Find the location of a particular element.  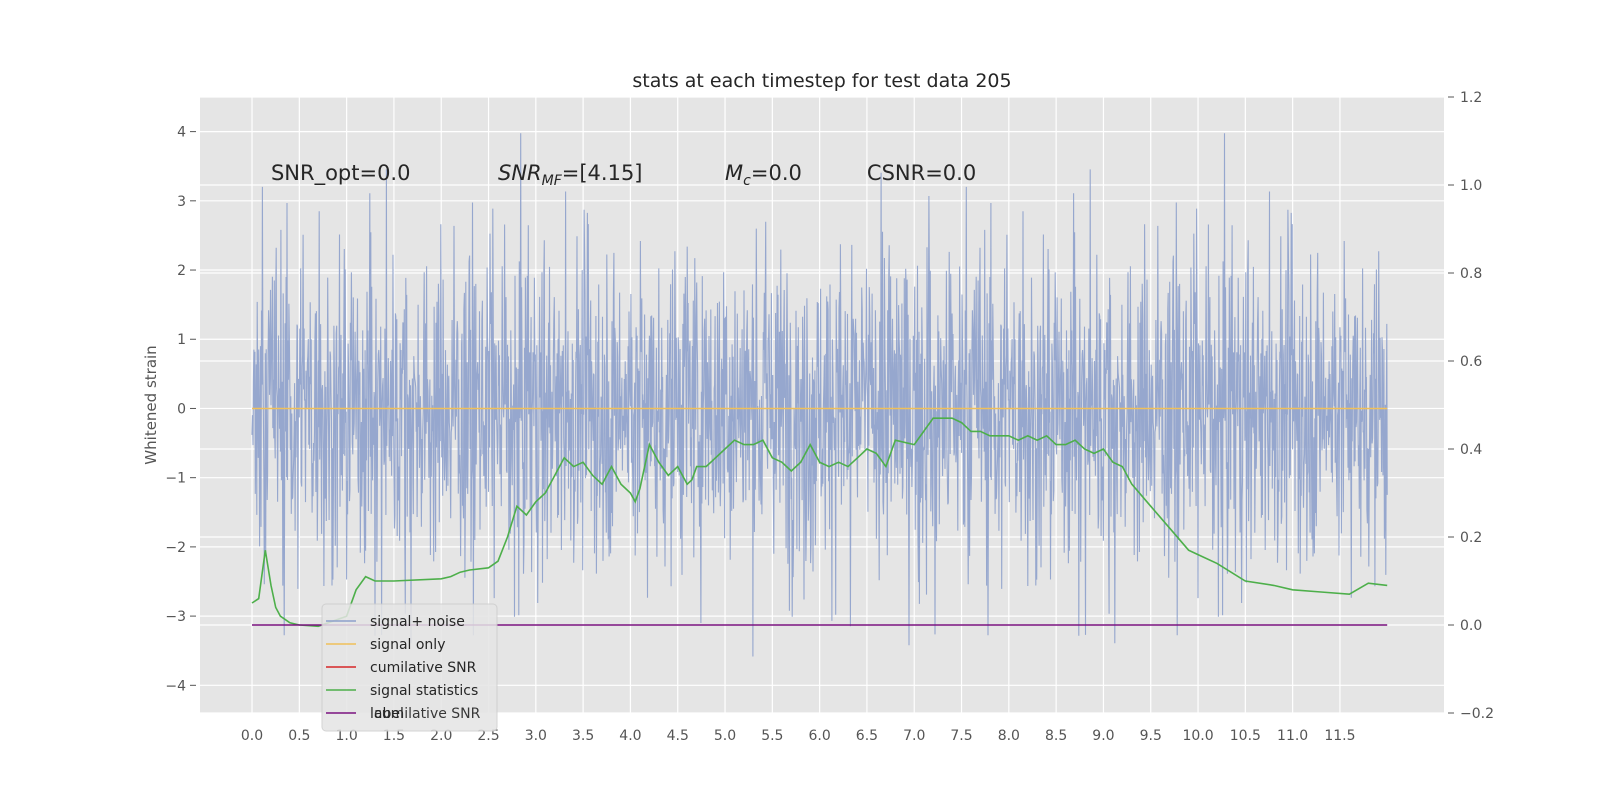

x-tick-label: 4.5 is located at coordinates (678, 736).